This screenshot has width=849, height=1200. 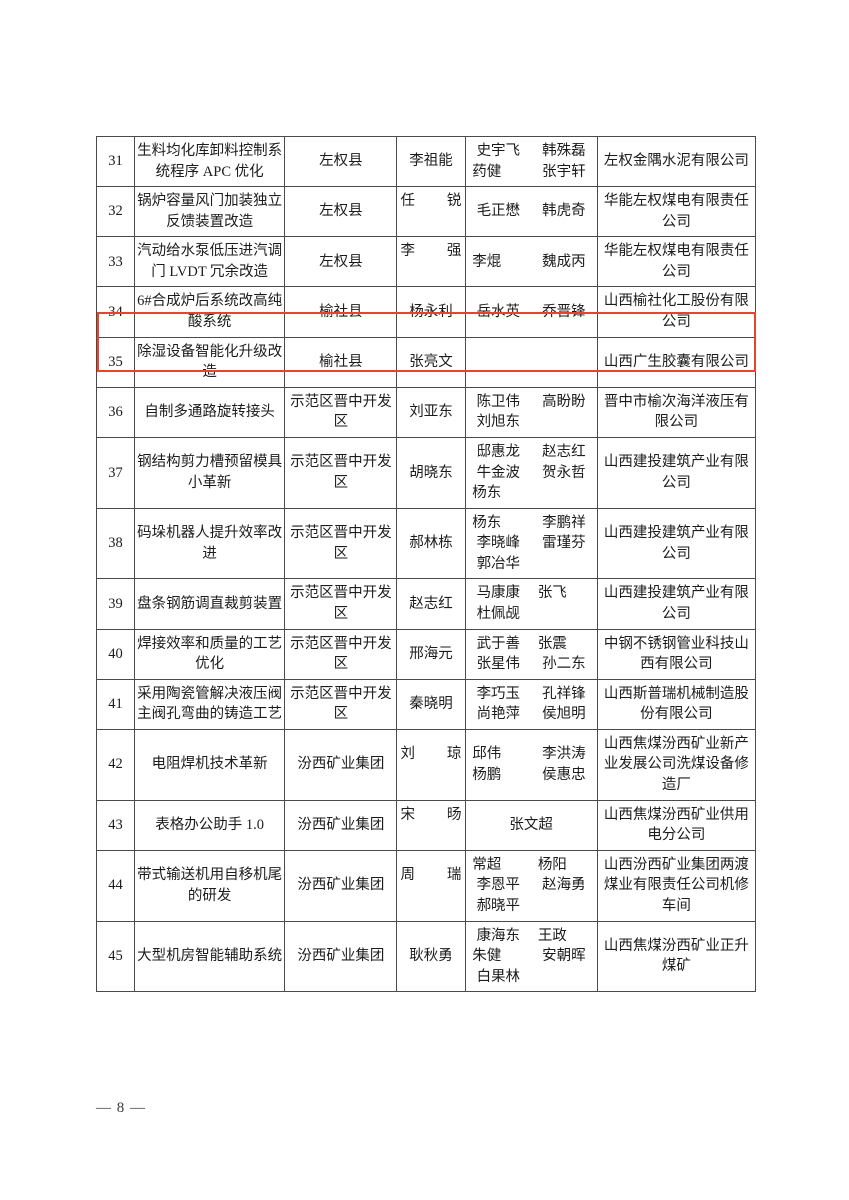 What do you see at coordinates (531, 161) in the screenshot?
I see `cell-team-members: 史宇飞 韩殊磊 药健 张宇轩` at bounding box center [531, 161].